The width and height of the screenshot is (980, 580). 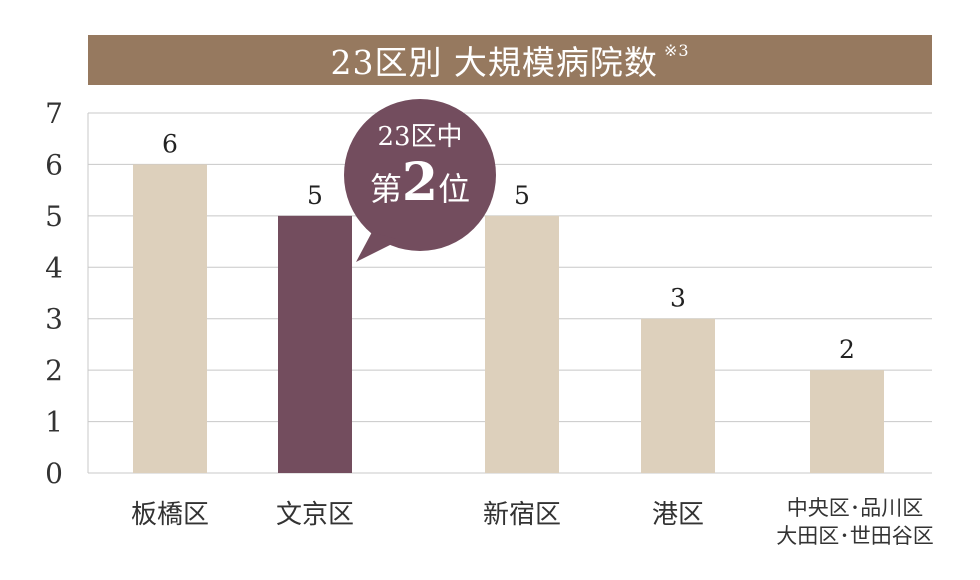 I want to click on callout-prefix: 第, so click(x=386, y=189).